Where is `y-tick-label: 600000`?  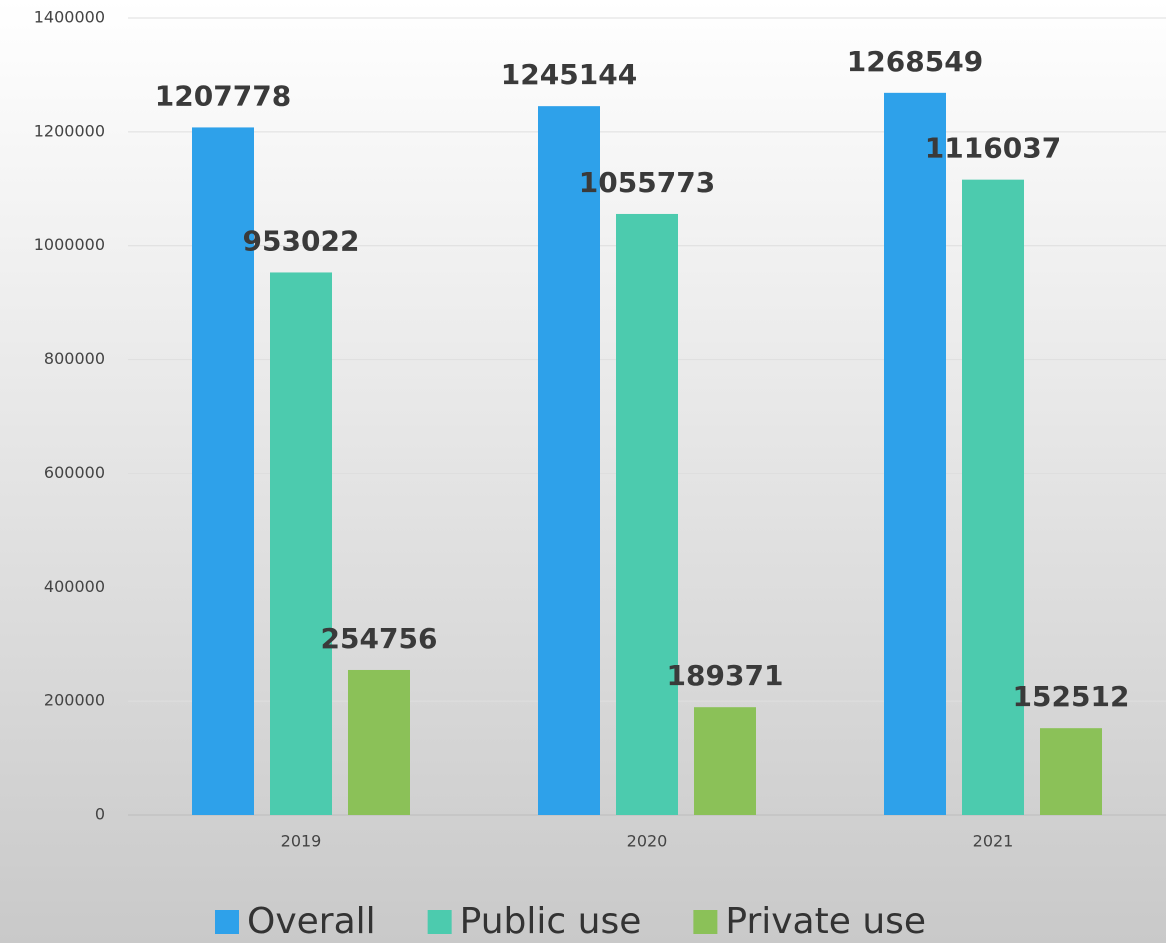
y-tick-label: 600000 is located at coordinates (74, 472).